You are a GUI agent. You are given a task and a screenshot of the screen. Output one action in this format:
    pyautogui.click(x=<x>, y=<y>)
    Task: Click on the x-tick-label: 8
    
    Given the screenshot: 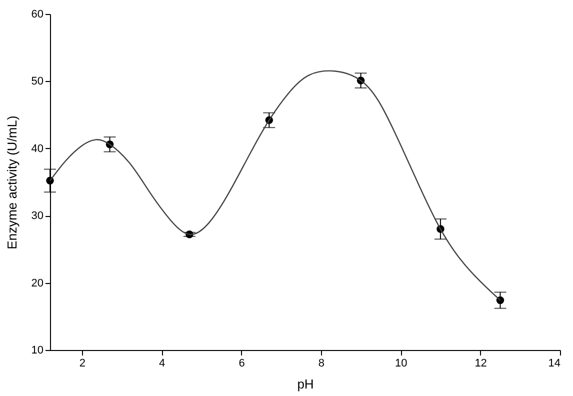 What is the action you would take?
    pyautogui.click(x=321, y=364)
    